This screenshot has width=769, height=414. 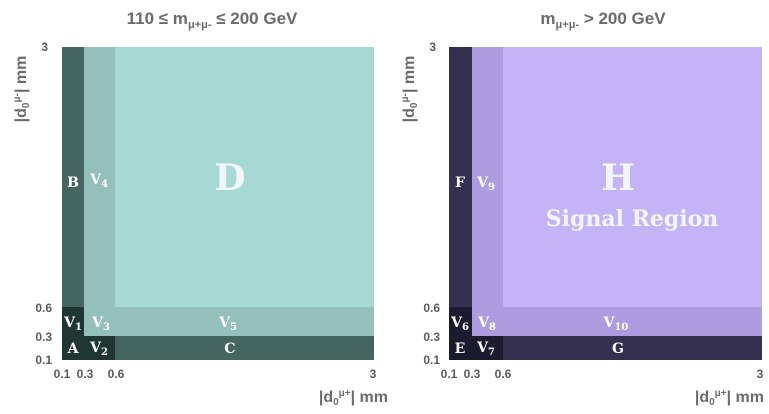 I want to click on label-V9: V9, so click(x=485, y=184).